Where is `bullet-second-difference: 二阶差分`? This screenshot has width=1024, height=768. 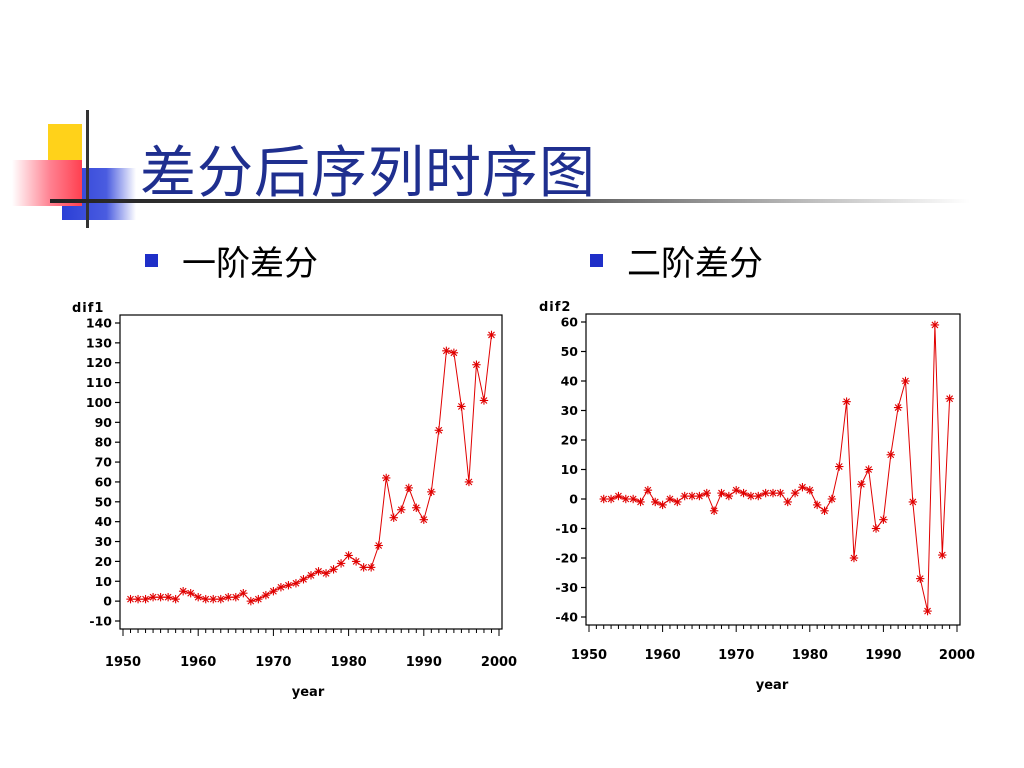 bullet-second-difference: 二阶差分 is located at coordinates (676, 261).